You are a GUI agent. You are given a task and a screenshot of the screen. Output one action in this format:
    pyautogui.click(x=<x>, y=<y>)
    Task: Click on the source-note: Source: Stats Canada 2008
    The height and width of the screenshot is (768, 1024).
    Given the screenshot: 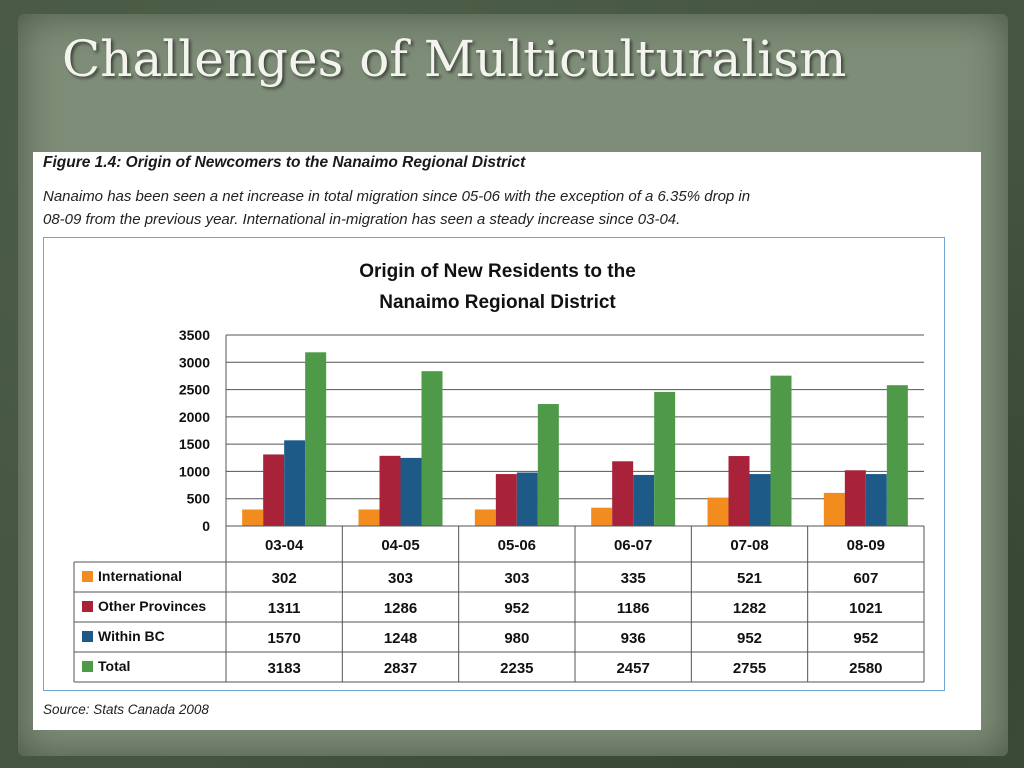 What is the action you would take?
    pyautogui.click(x=126, y=709)
    